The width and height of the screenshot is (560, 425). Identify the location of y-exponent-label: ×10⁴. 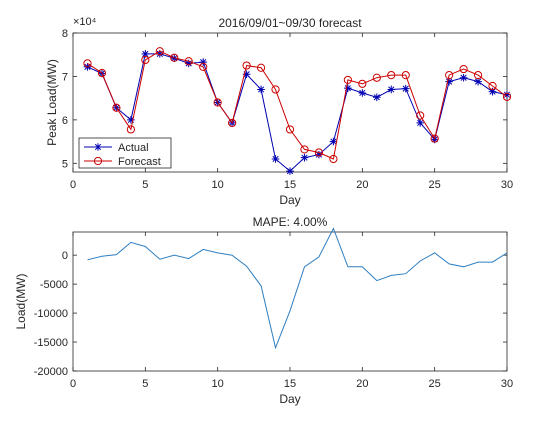
(85, 22).